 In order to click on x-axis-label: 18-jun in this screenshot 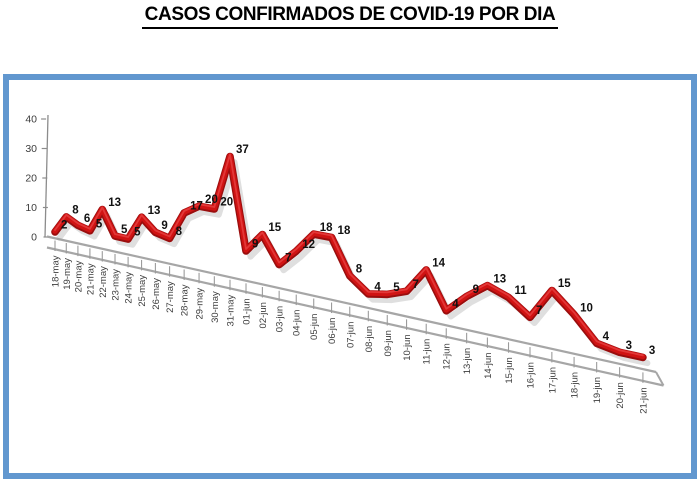, I will do `click(575, 385)`.